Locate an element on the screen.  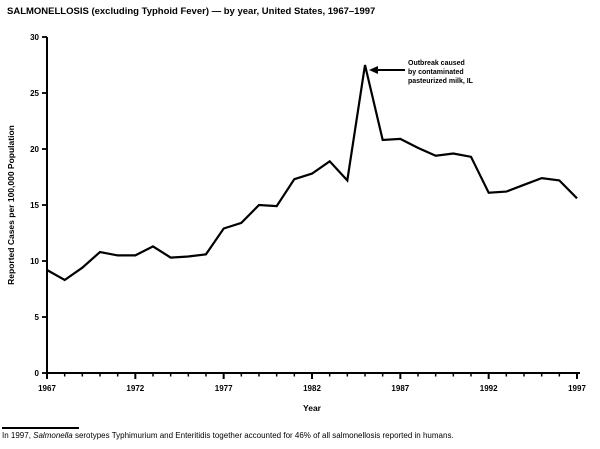
footnote-text-italic: Salmonella is located at coordinates (53, 435).